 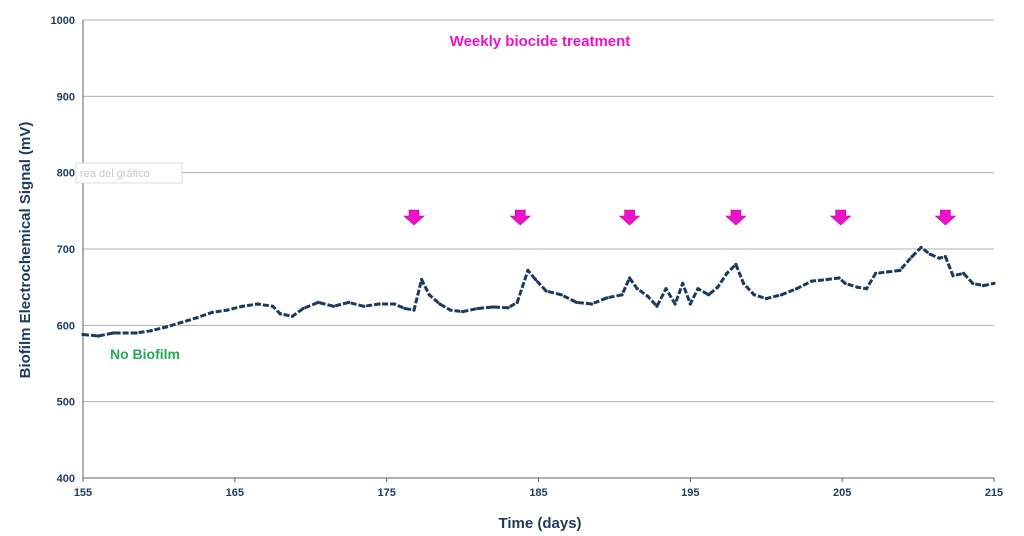 I want to click on treatment-label: Weekly biocide treatment, so click(x=540, y=41).